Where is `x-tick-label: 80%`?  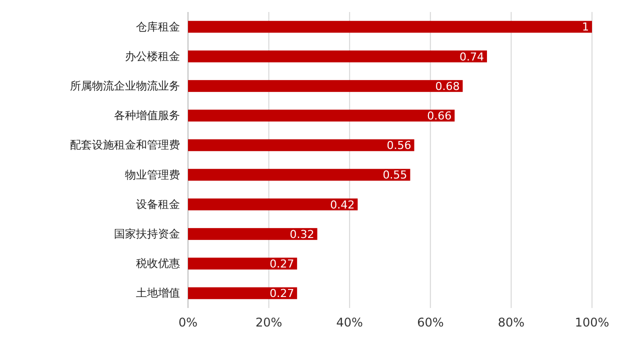 x-tick-label: 80% is located at coordinates (511, 323).